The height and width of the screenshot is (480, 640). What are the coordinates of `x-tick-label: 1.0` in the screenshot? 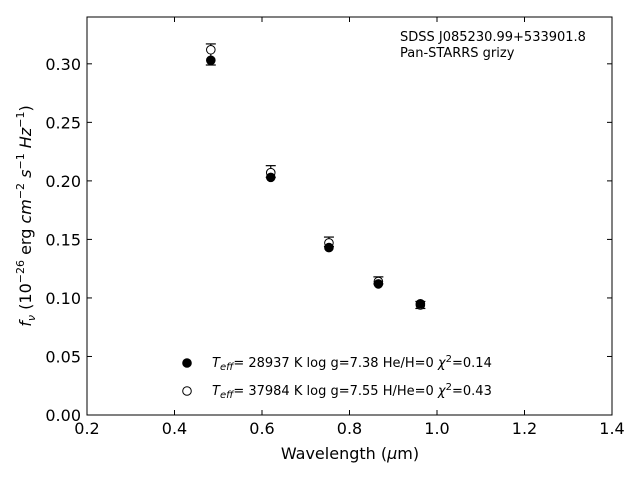 It's located at (436, 428).